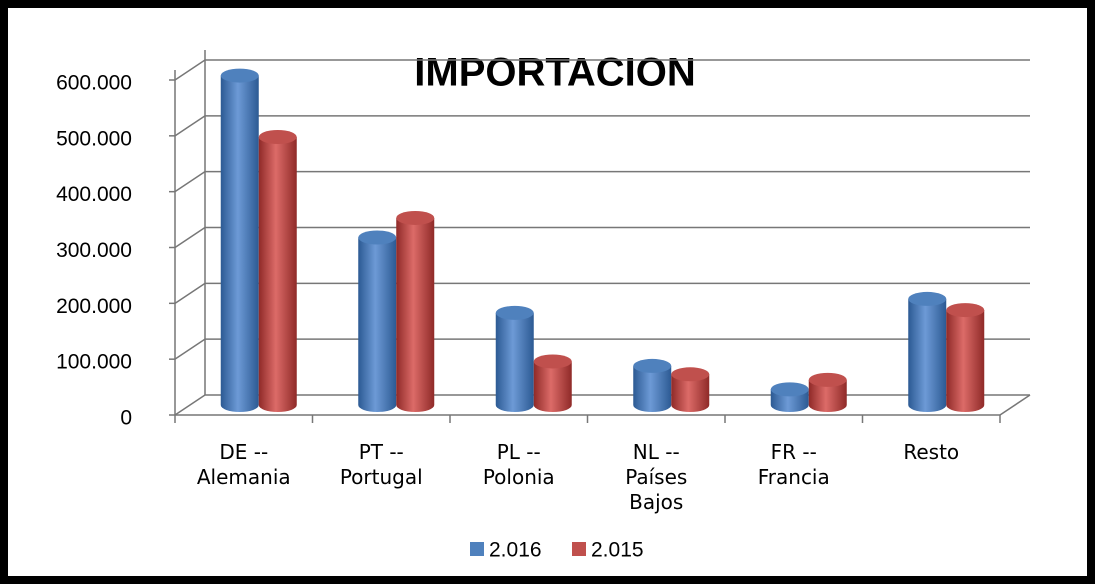 The image size is (1095, 584). I want to click on axis-line, so click(1015, 405).